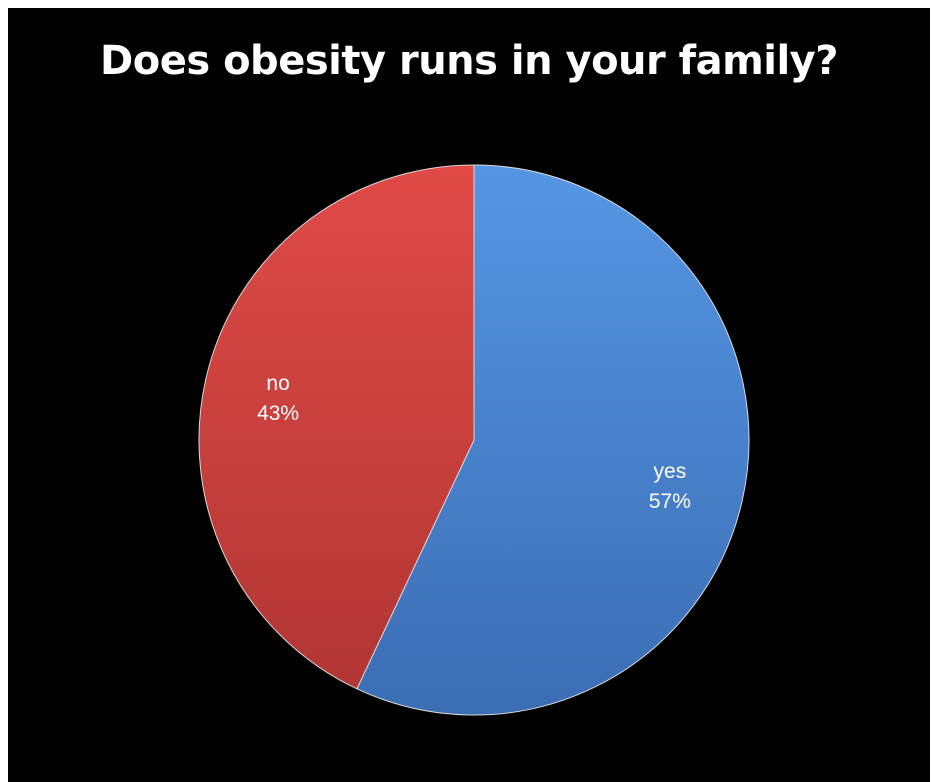  I want to click on slice-percent-no: 43%, so click(278, 413).